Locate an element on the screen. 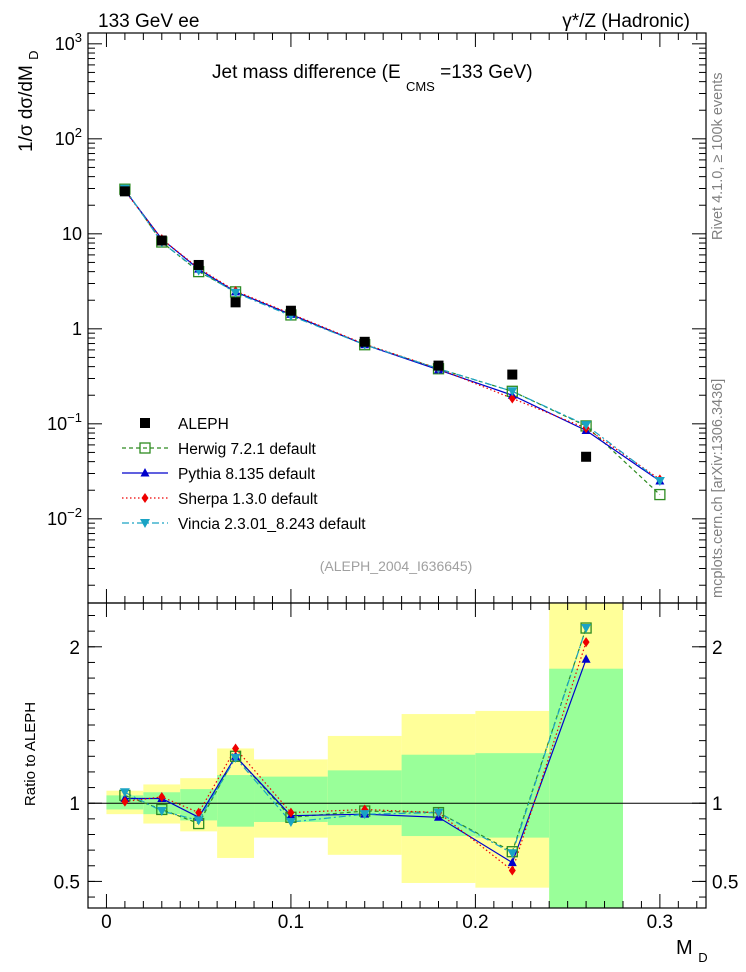 The height and width of the screenshot is (972, 746). x-label-text: M is located at coordinates (684, 948).